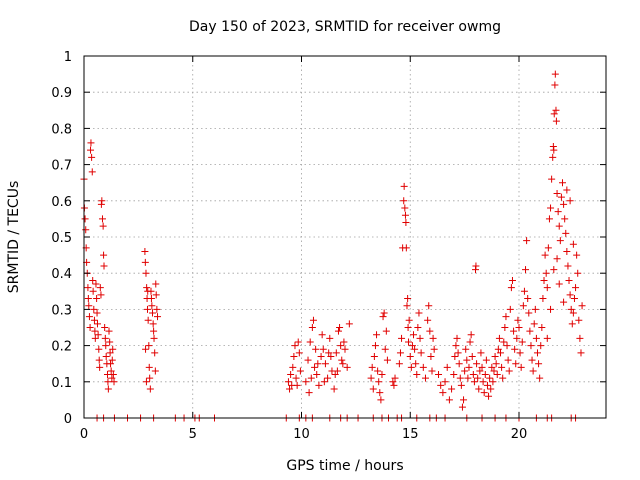  What do you see at coordinates (68, 57) in the screenshot?
I see `y-tick-label: 1` at bounding box center [68, 57].